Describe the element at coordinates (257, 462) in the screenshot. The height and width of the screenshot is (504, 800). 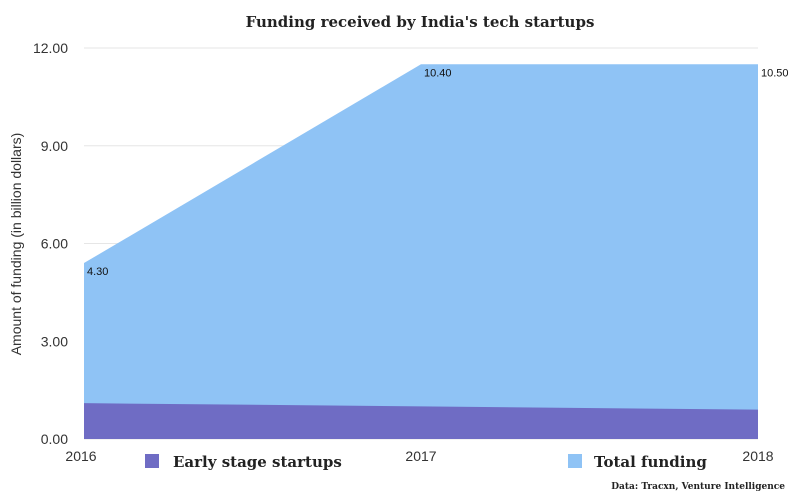
I see `legend-label-early-stage: Early stage startups` at that location.